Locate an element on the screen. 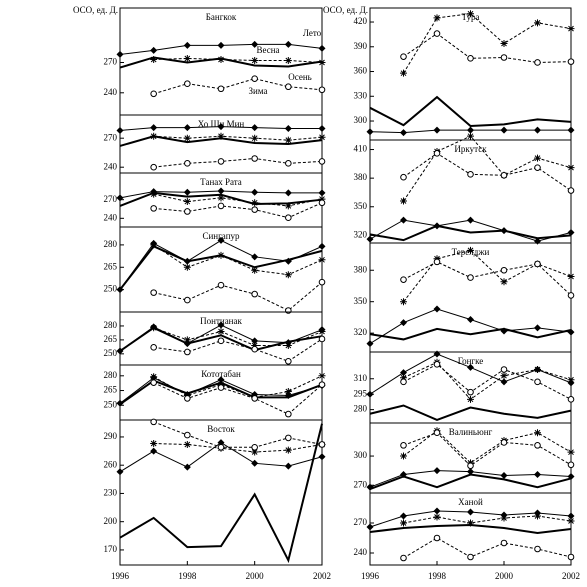 The image size is (587, 587). x-tick-label: 1998 is located at coordinates (437, 576).